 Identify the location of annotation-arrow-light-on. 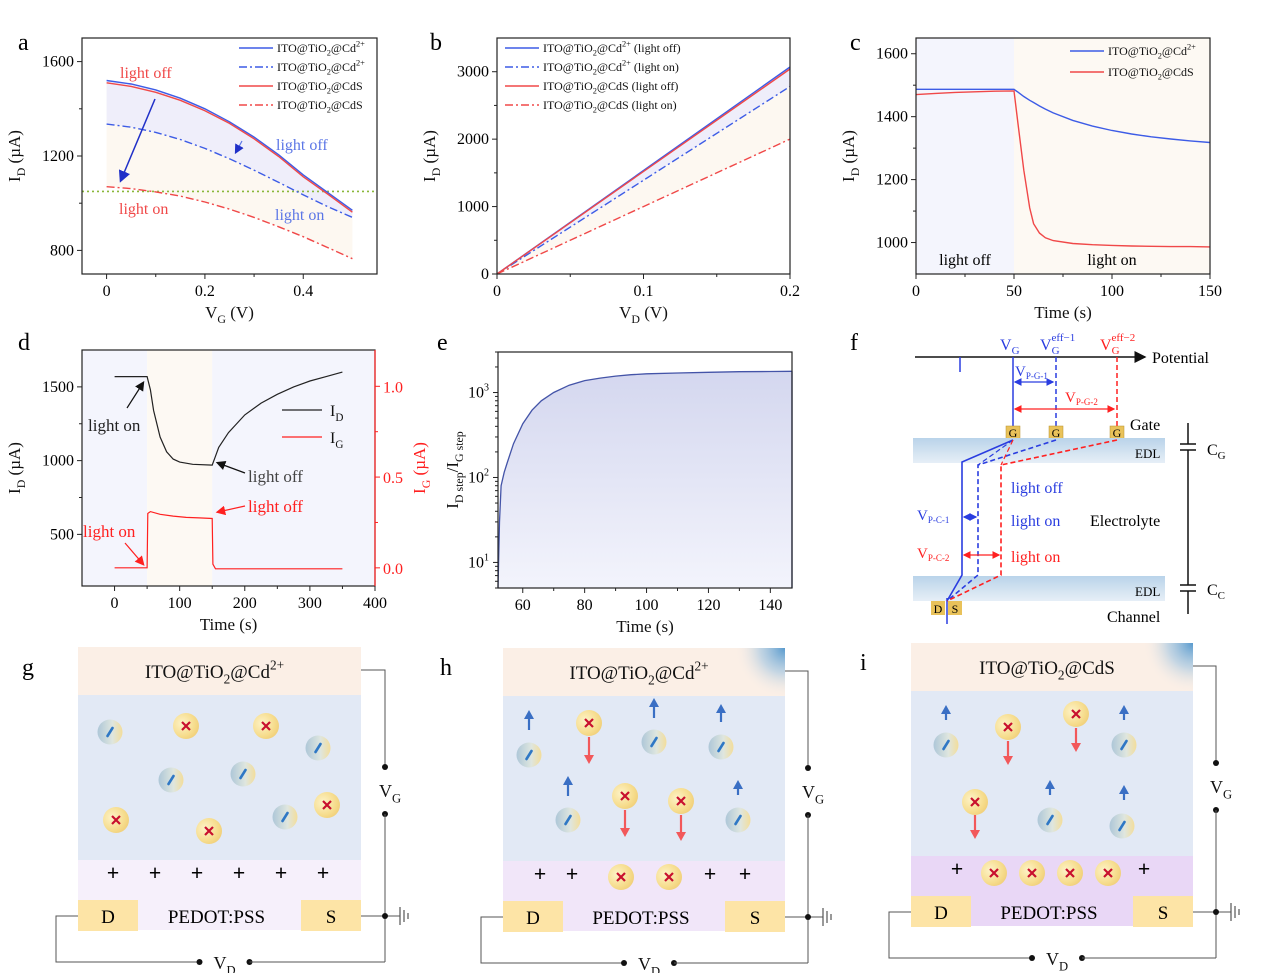
(135, 394).